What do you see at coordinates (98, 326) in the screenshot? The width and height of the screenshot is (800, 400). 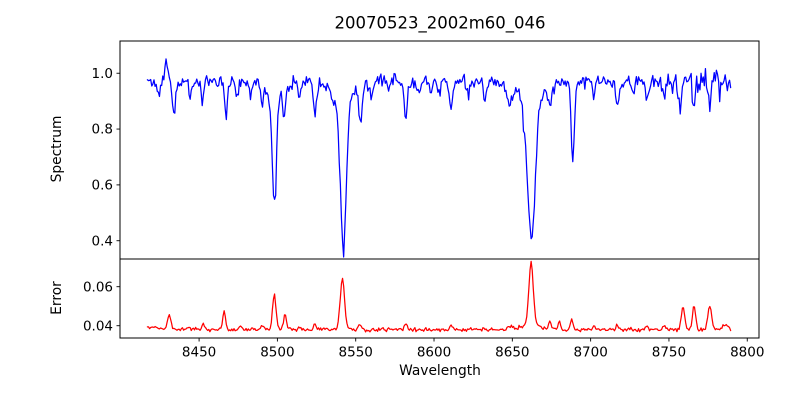 I see `error-y-tick-label: 0.04` at bounding box center [98, 326].